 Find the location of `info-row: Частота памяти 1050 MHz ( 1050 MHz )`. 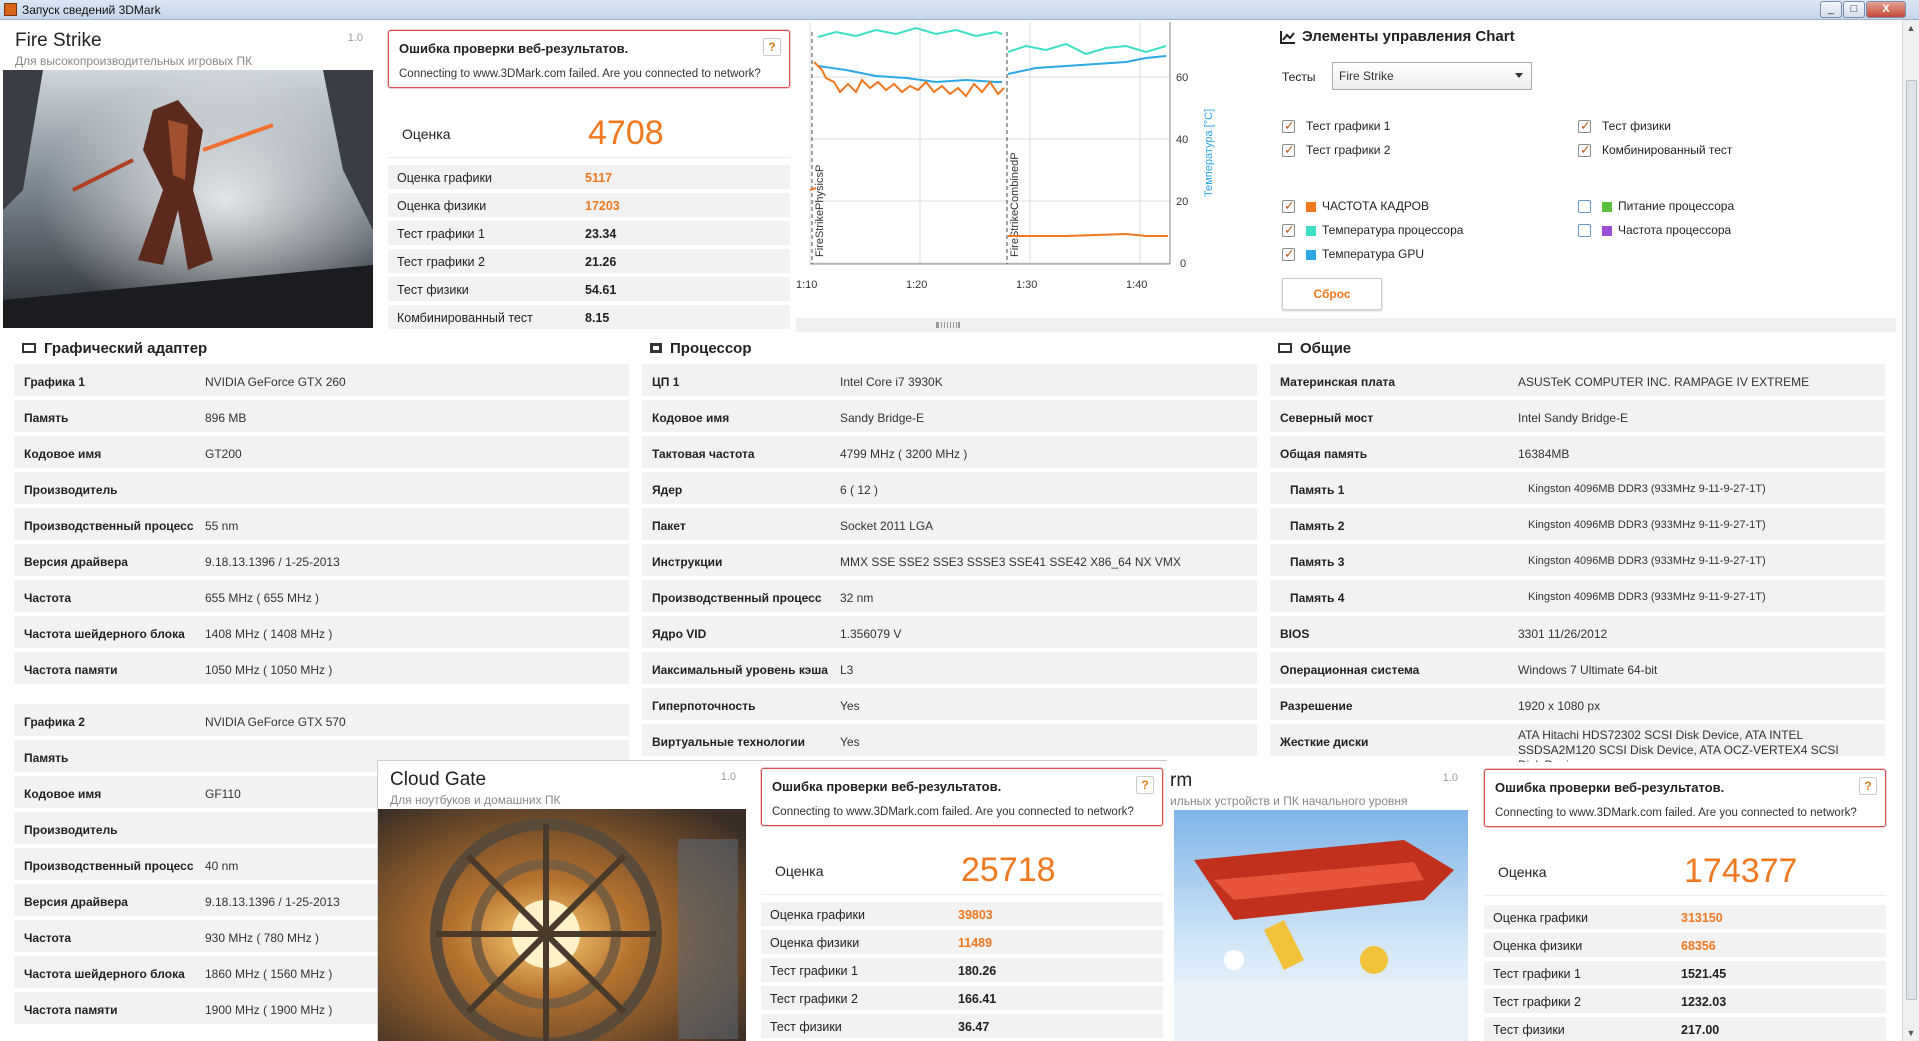

info-row: Частота памяти 1050 MHz ( 1050 MHz ) is located at coordinates (321, 669).